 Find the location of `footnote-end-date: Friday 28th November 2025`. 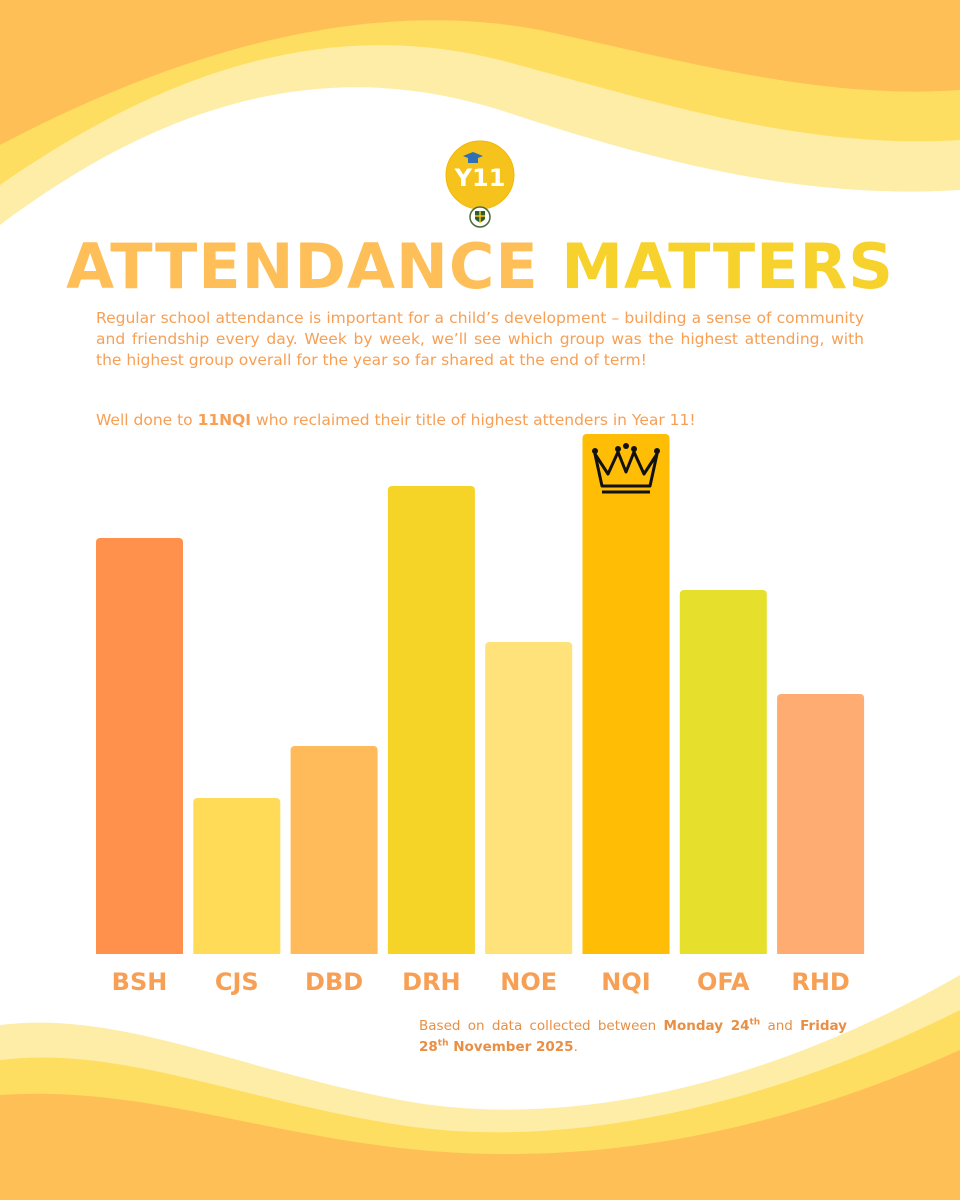

footnote-end-date: Friday 28th November 2025 is located at coordinates (633, 1036).